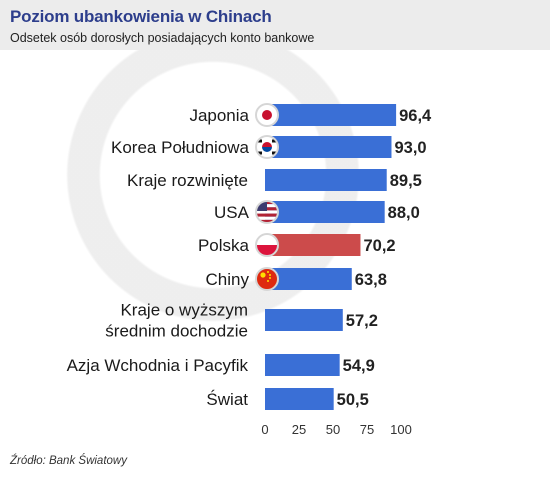  I want to click on bar-row: Chiny 63,8, so click(296, 279).